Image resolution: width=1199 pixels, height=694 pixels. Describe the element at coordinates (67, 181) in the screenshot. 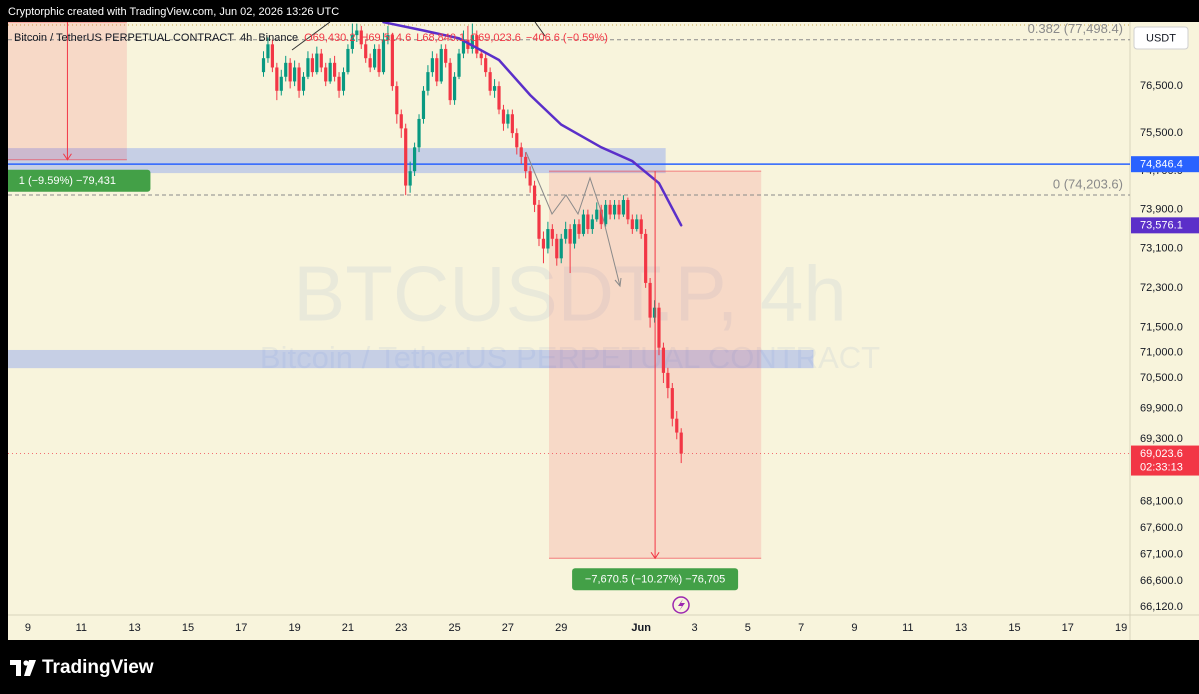

I see `projection-label: 1 (−9.59%) −79,431` at that location.